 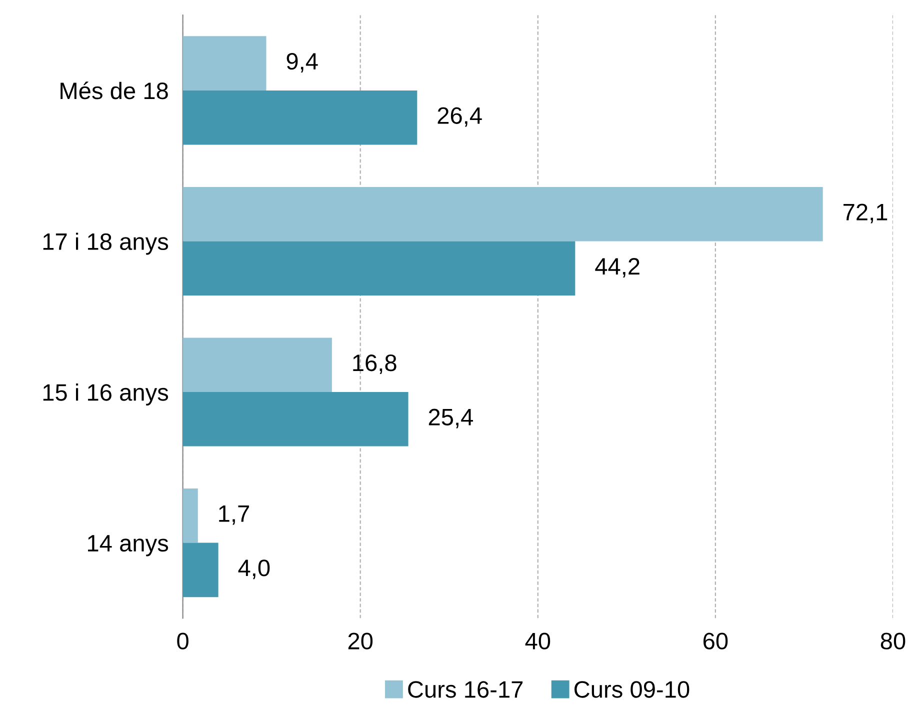 What do you see at coordinates (234, 515) in the screenshot?
I see `data-label: 1,7` at bounding box center [234, 515].